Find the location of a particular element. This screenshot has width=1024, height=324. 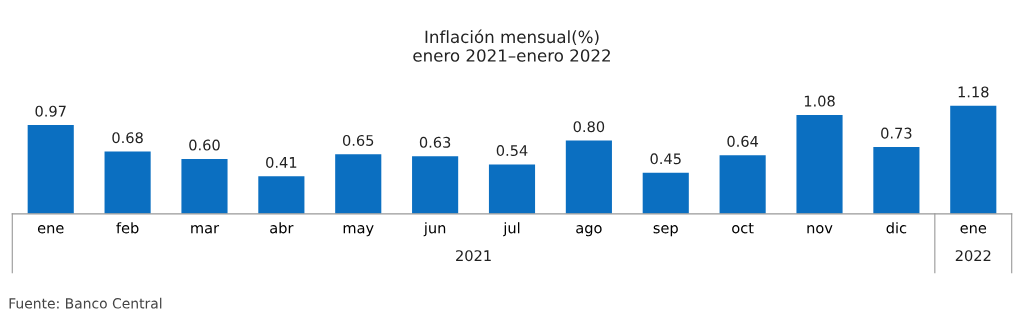

x-tick-label: jun is located at coordinates (434, 229).